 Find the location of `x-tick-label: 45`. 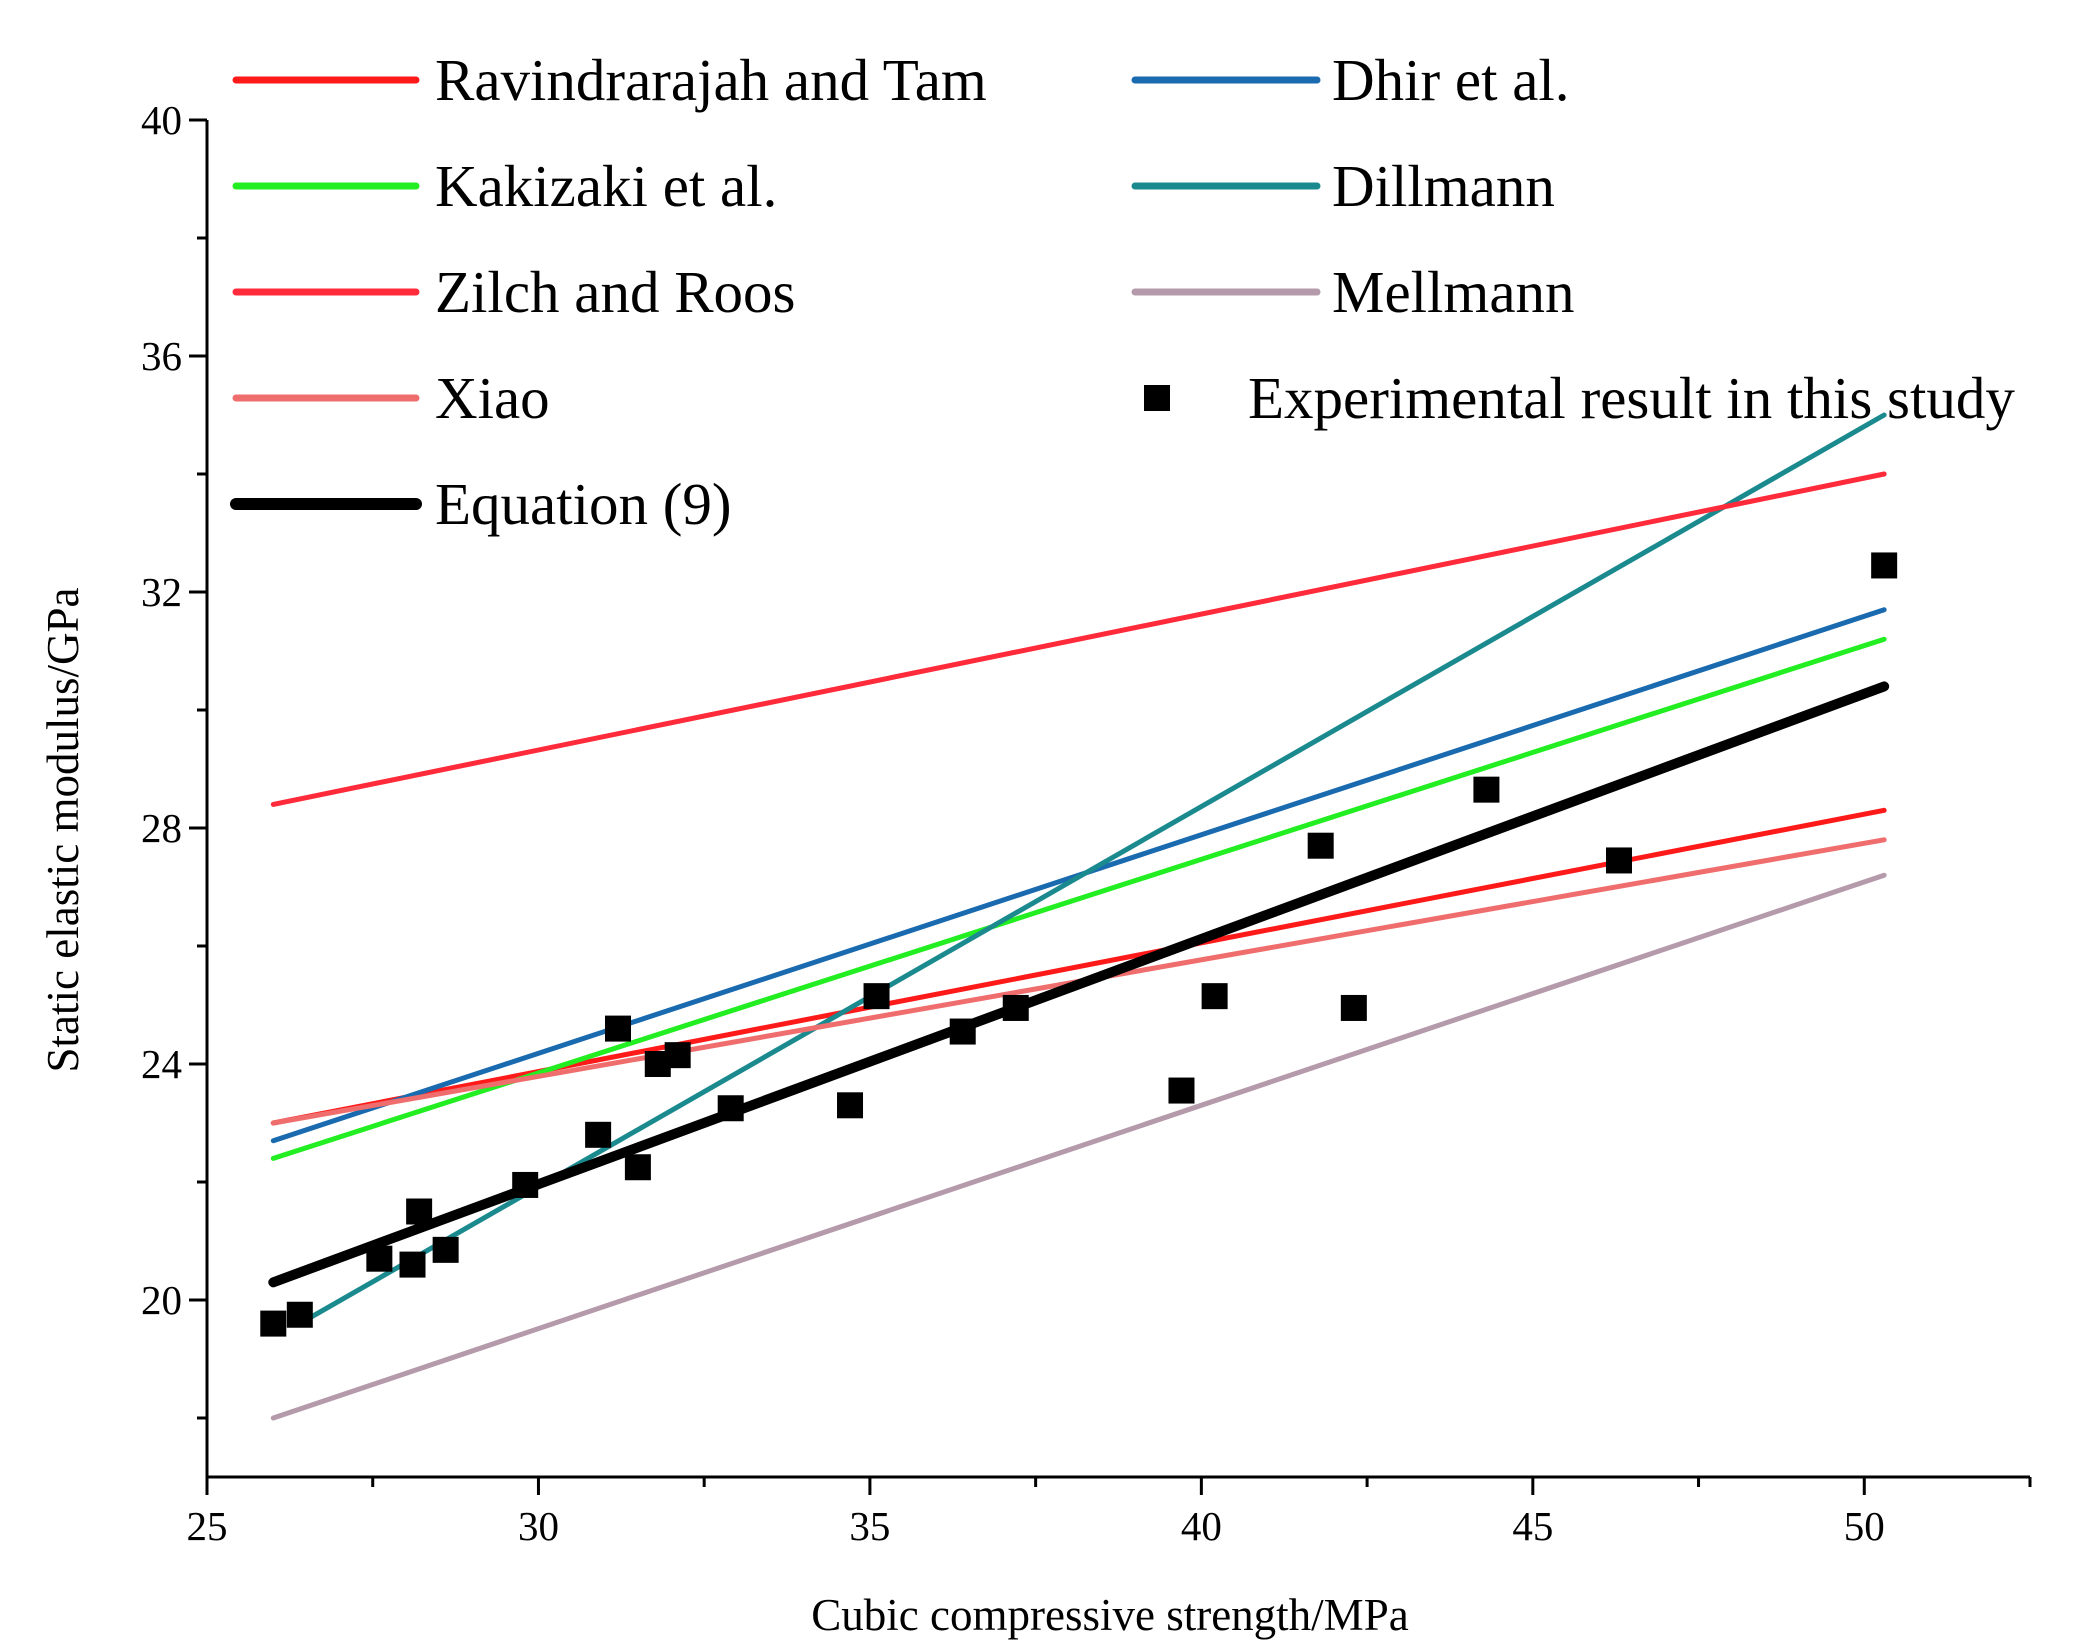

x-tick-label: 45 is located at coordinates (1532, 1526).